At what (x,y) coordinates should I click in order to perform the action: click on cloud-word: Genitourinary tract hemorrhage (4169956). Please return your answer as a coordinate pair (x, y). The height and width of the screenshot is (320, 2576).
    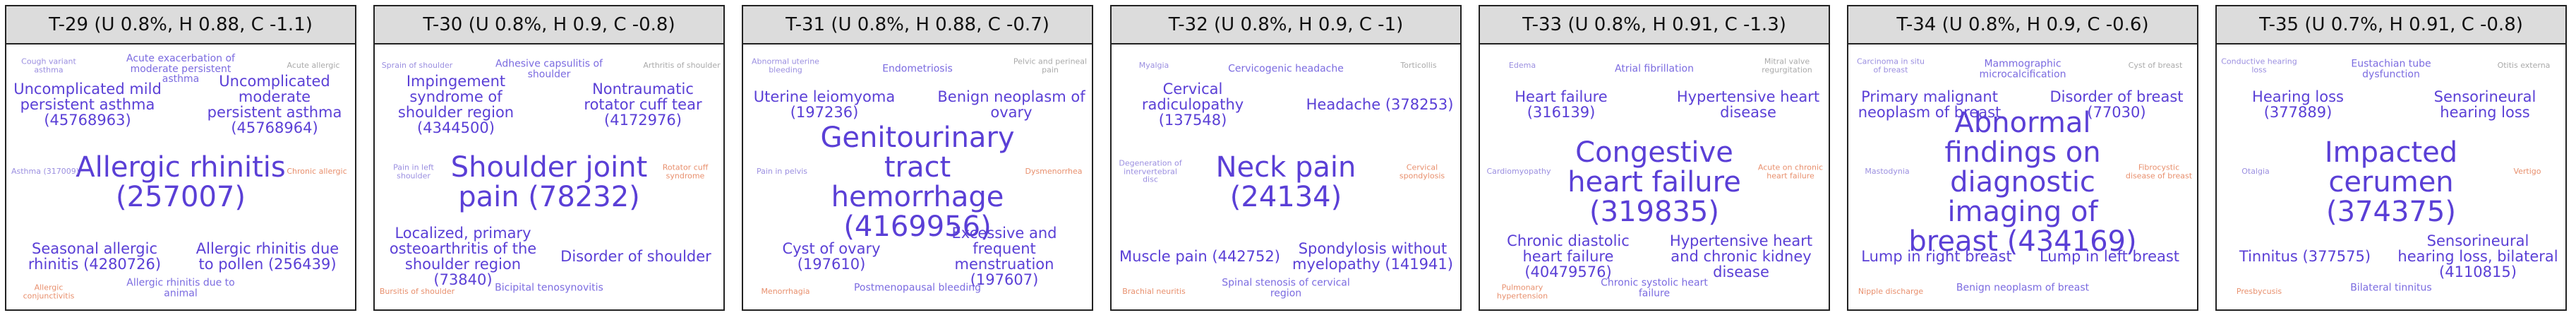
    Looking at the image, I should click on (917, 182).